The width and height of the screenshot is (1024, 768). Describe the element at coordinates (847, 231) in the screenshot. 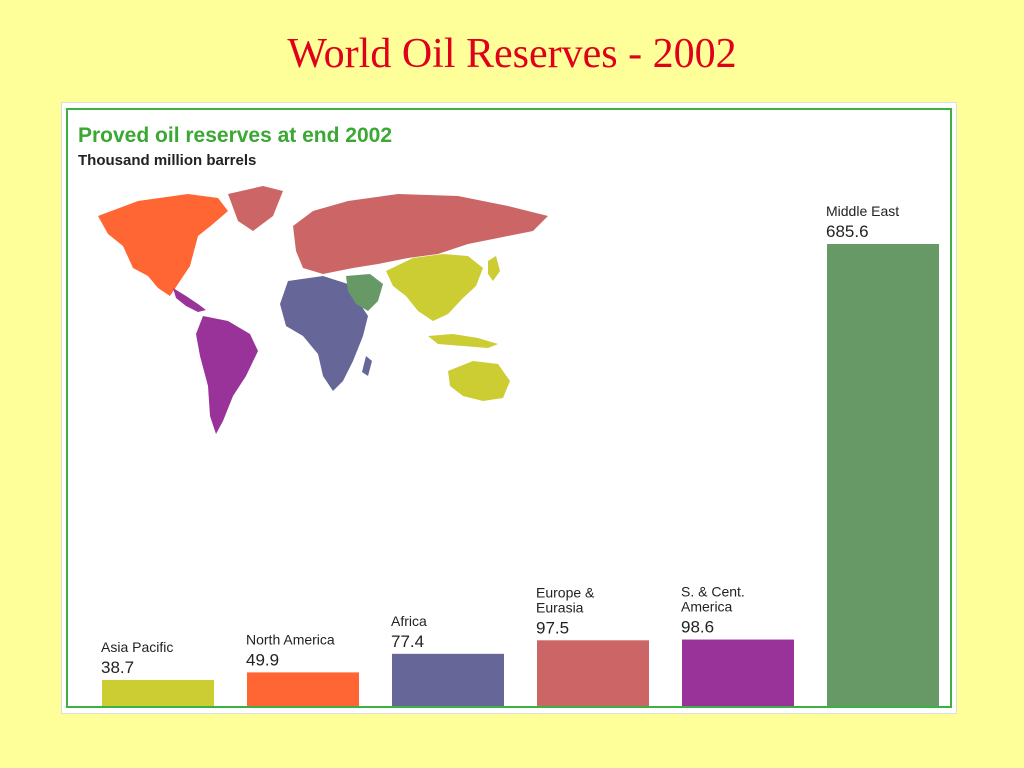

I see `bar-value-label-5: 685.6` at that location.